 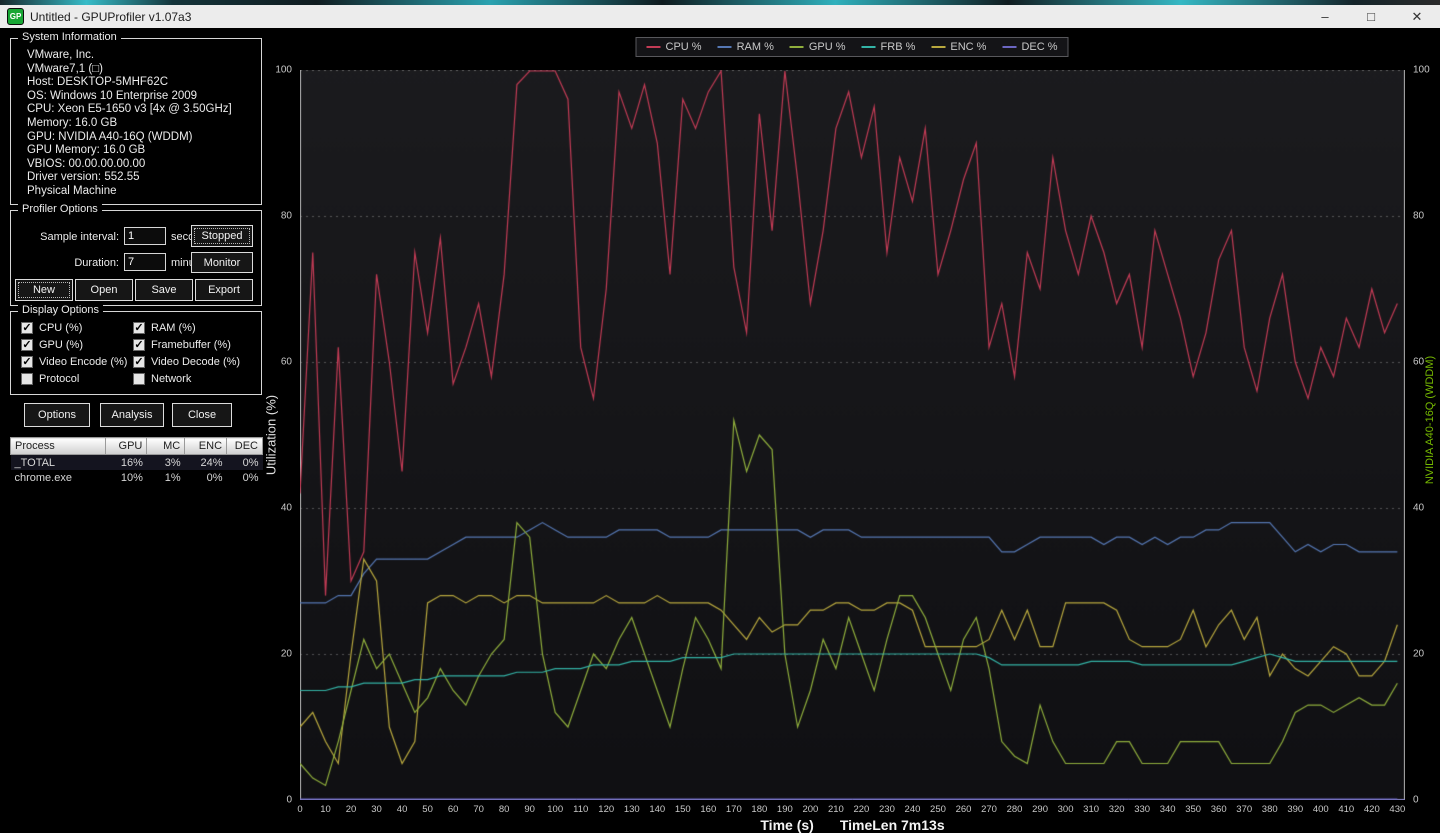 What do you see at coordinates (784, 809) in the screenshot?
I see `x-tick-label: 190` at bounding box center [784, 809].